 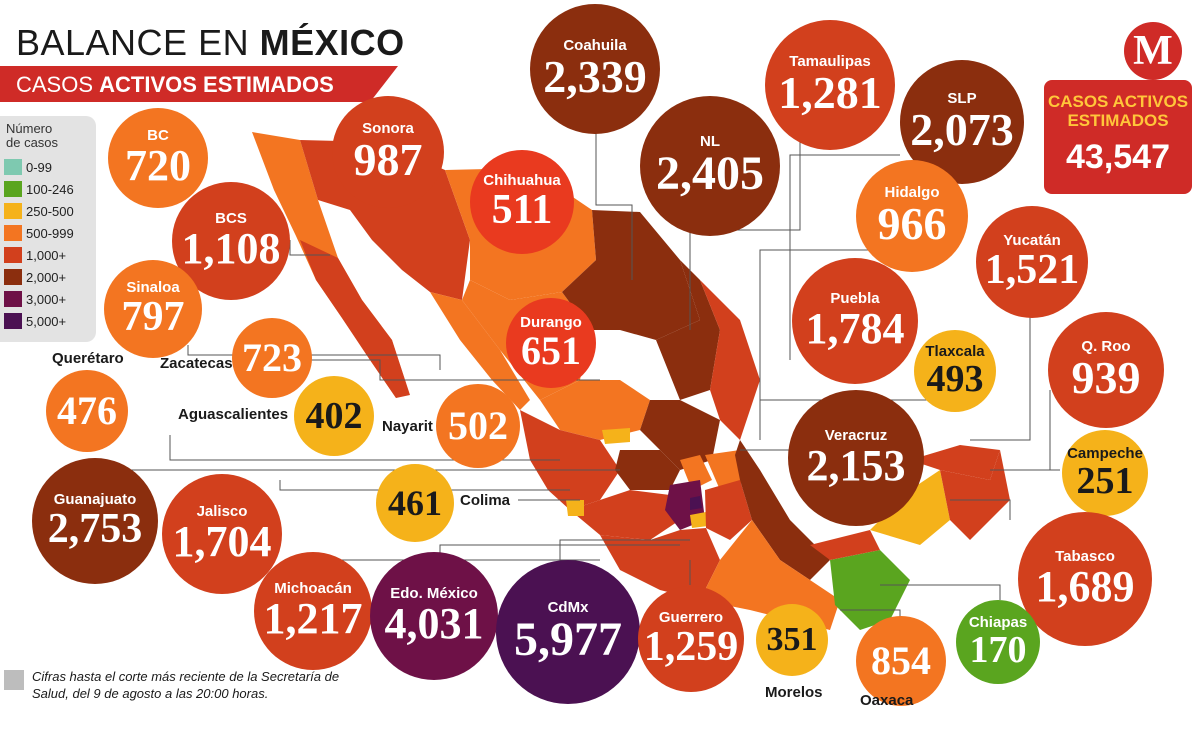 I want to click on state-name: BCS, so click(x=231, y=218).